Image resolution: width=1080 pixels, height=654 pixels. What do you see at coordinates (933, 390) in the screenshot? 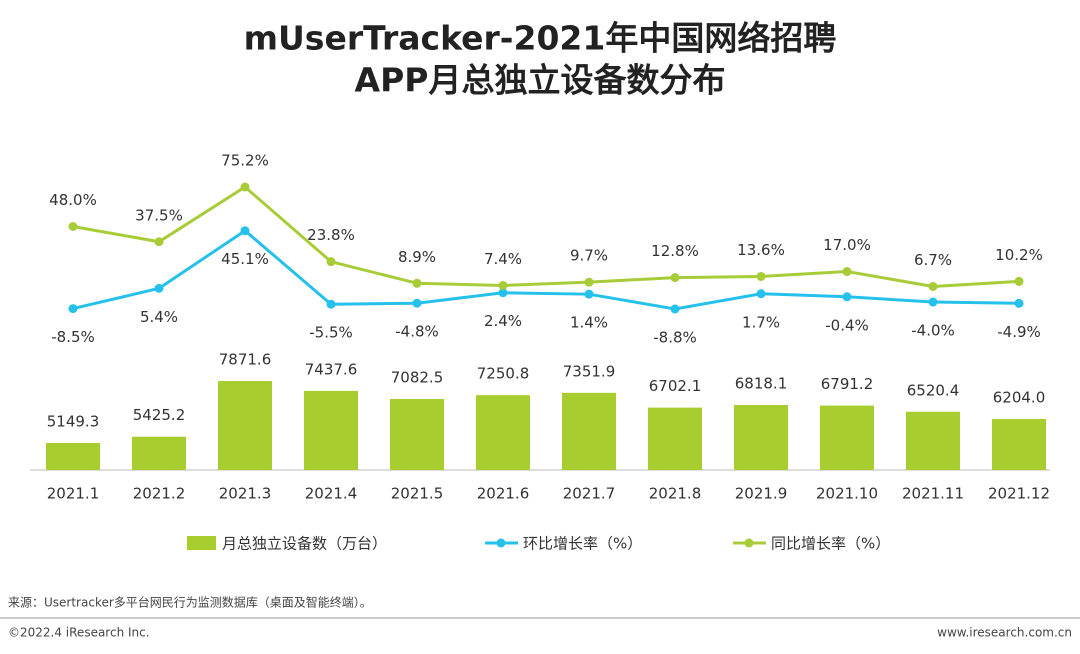
I see `data-label: 6520.4` at bounding box center [933, 390].